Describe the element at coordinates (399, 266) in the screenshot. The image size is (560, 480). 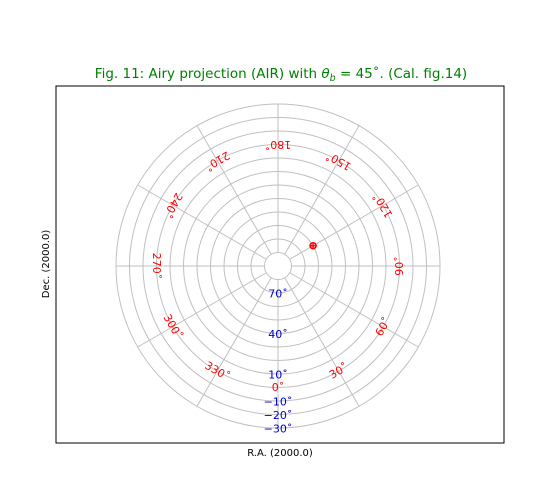
I see `ra-label-90: 90˚` at that location.